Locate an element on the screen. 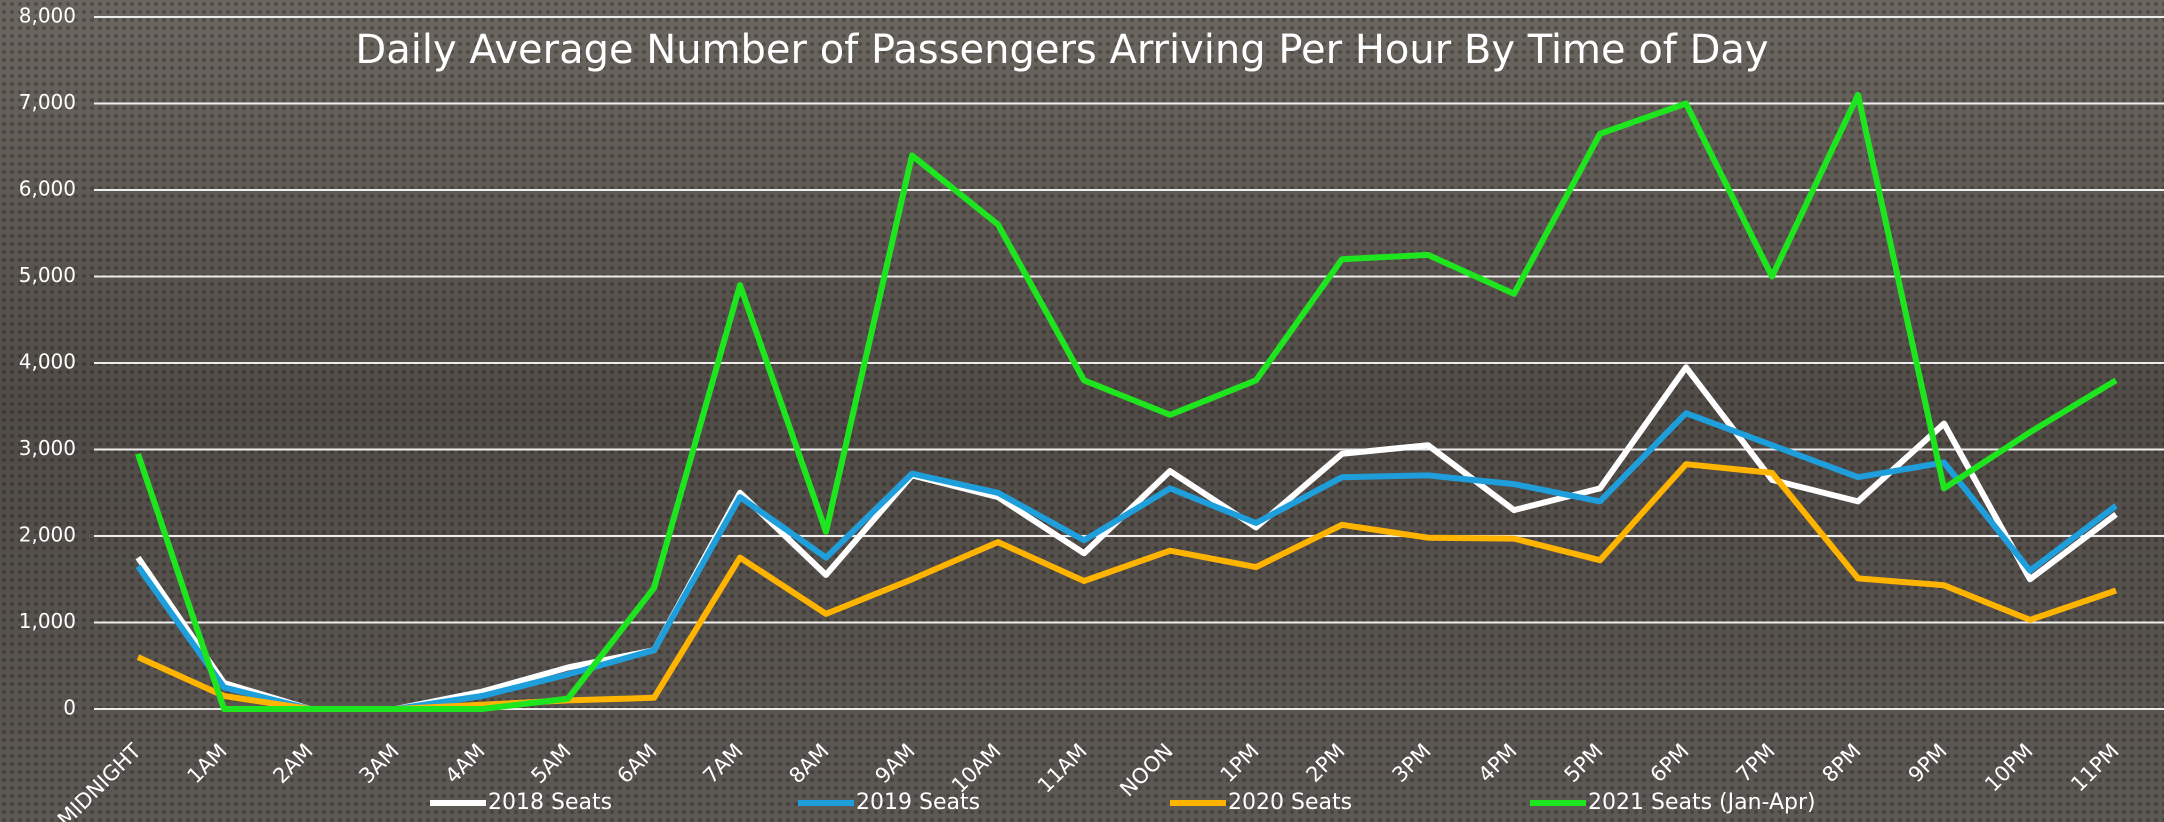 Image resolution: width=2164 pixels, height=822 pixels. y-tick-label: 7,000 is located at coordinates (47, 102).